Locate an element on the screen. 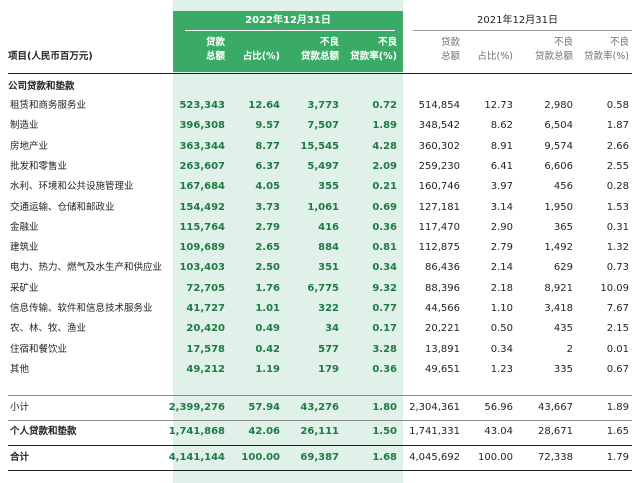  current-cell: 2.09 is located at coordinates (384, 166).